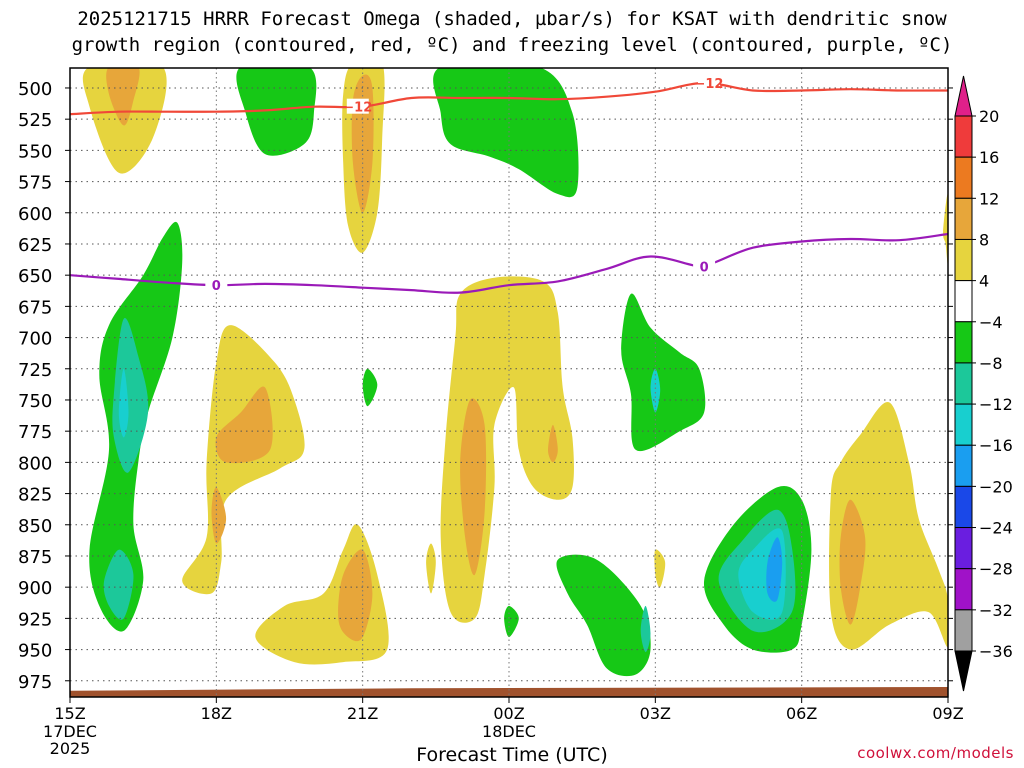 Image resolution: width=1024 pixels, height=768 pixels. Describe the element at coordinates (35, 526) in the screenshot. I see `y-tick-label: 850` at that location.